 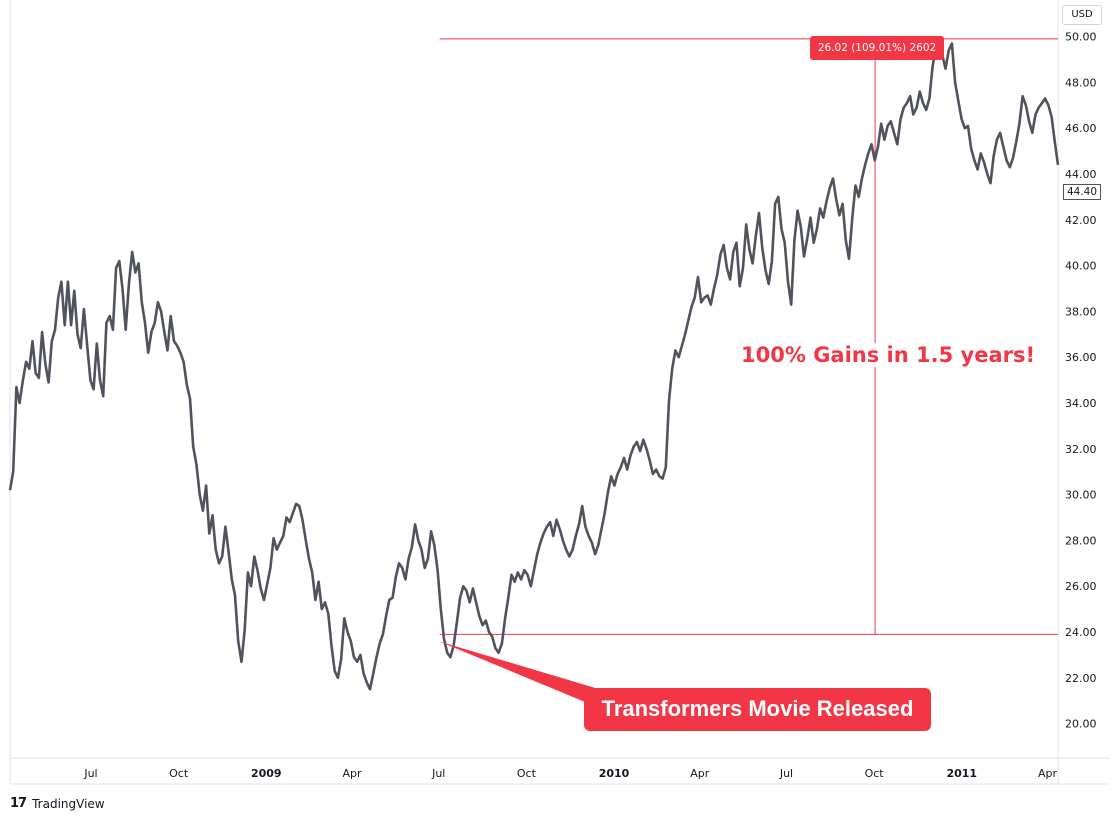 What do you see at coordinates (1081, 357) in the screenshot?
I see `price-tick-label: 36.00` at bounding box center [1081, 357].